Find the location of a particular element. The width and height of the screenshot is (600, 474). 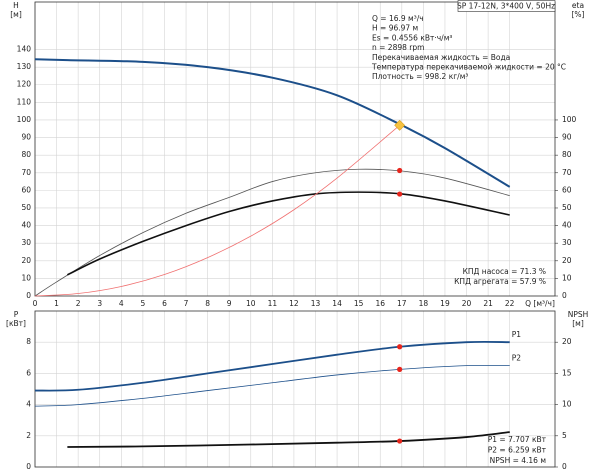

x-tick-label: 14 is located at coordinates (337, 303).